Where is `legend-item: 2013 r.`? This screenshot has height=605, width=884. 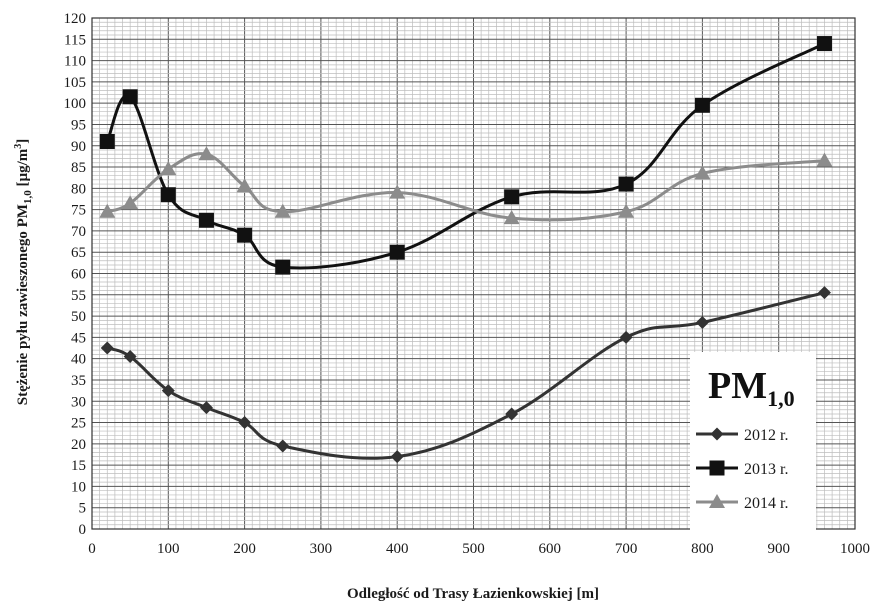
legend-item: 2013 r. is located at coordinates (742, 469).